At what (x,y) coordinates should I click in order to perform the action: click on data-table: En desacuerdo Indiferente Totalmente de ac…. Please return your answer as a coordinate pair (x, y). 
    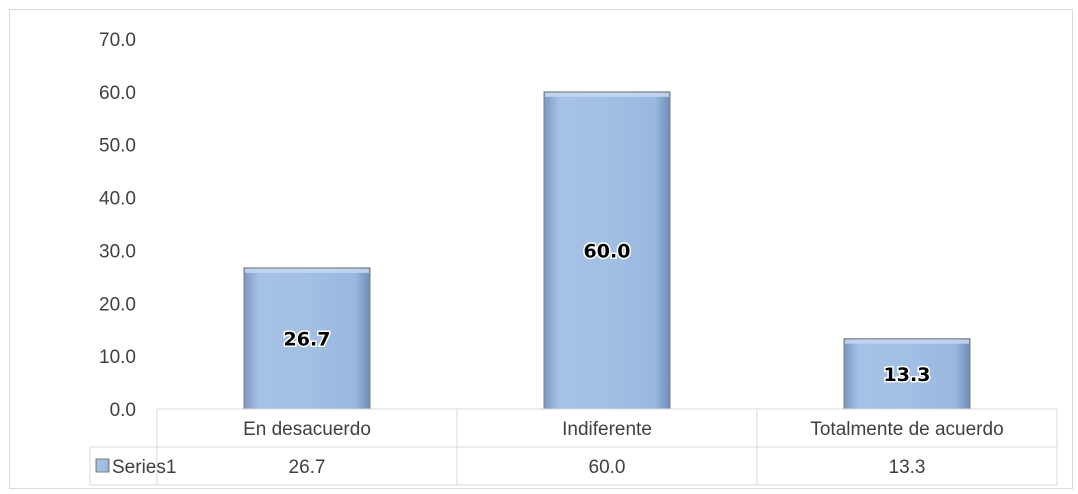
    Looking at the image, I should click on (573, 447).